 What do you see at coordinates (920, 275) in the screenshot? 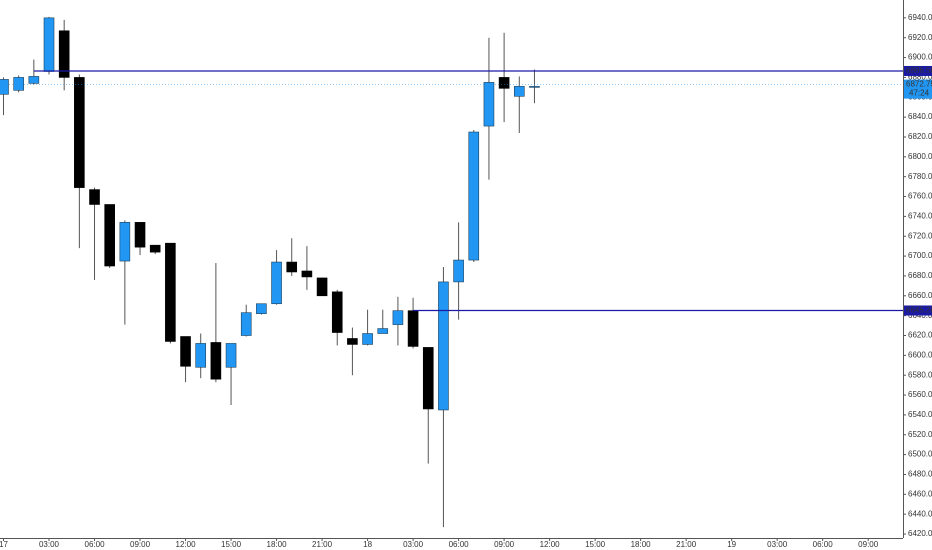
I see `y-tick-label: 6680.00` at bounding box center [920, 275].